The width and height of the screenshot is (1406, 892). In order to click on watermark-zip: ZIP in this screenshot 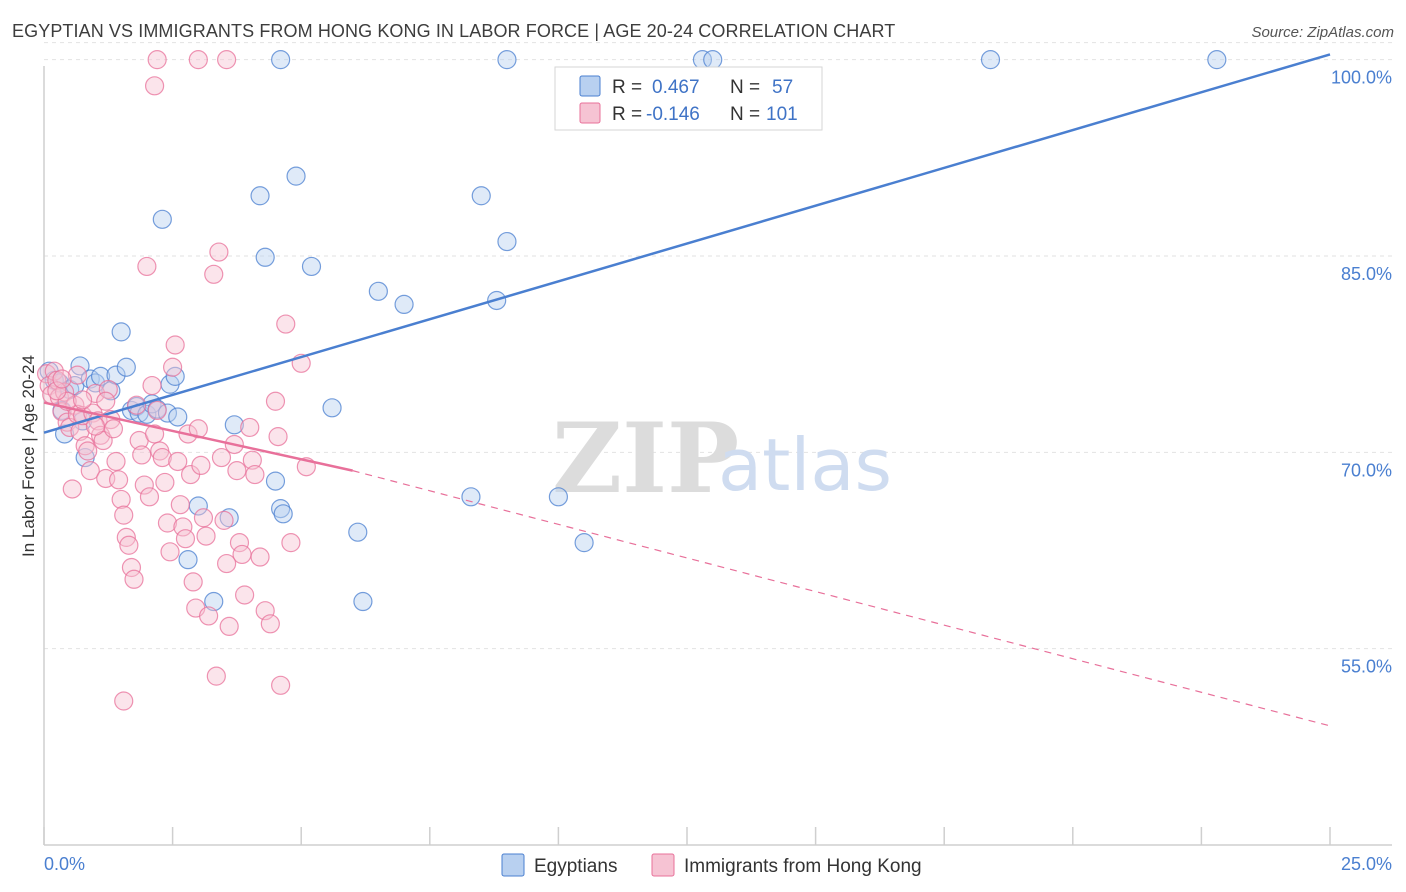, I will do `click(645, 458)`.